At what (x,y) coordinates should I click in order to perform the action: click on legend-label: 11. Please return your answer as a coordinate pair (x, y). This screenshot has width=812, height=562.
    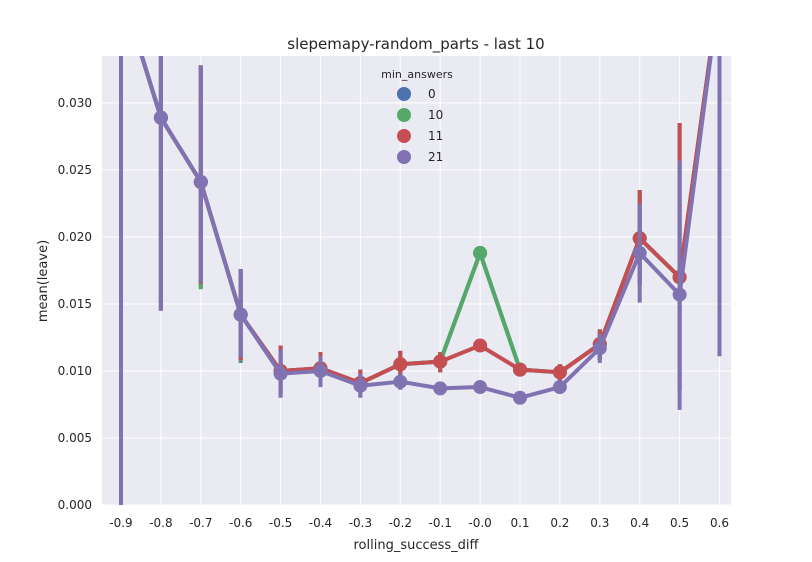
    Looking at the image, I should click on (435, 136).